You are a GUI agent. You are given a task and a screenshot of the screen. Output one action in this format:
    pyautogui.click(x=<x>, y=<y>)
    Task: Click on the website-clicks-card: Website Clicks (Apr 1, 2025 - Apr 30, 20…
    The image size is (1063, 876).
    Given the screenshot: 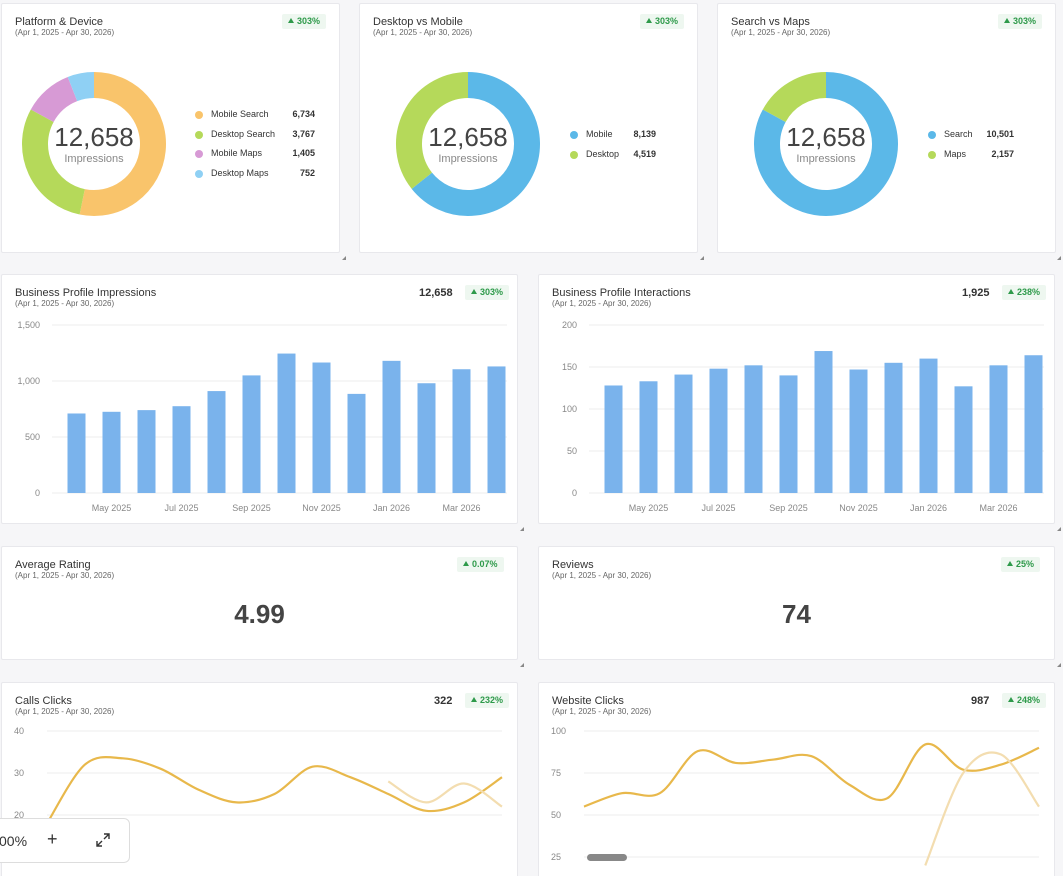 What is the action you would take?
    pyautogui.click(x=796, y=779)
    